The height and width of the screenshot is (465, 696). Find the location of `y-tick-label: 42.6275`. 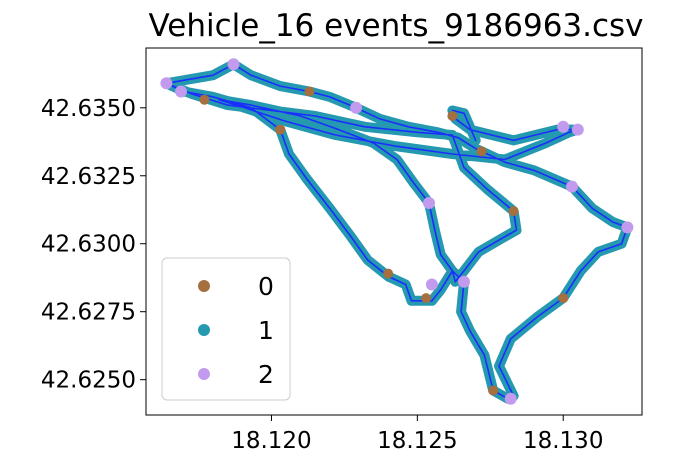

y-tick-label: 42.6275 is located at coordinates (88, 313).